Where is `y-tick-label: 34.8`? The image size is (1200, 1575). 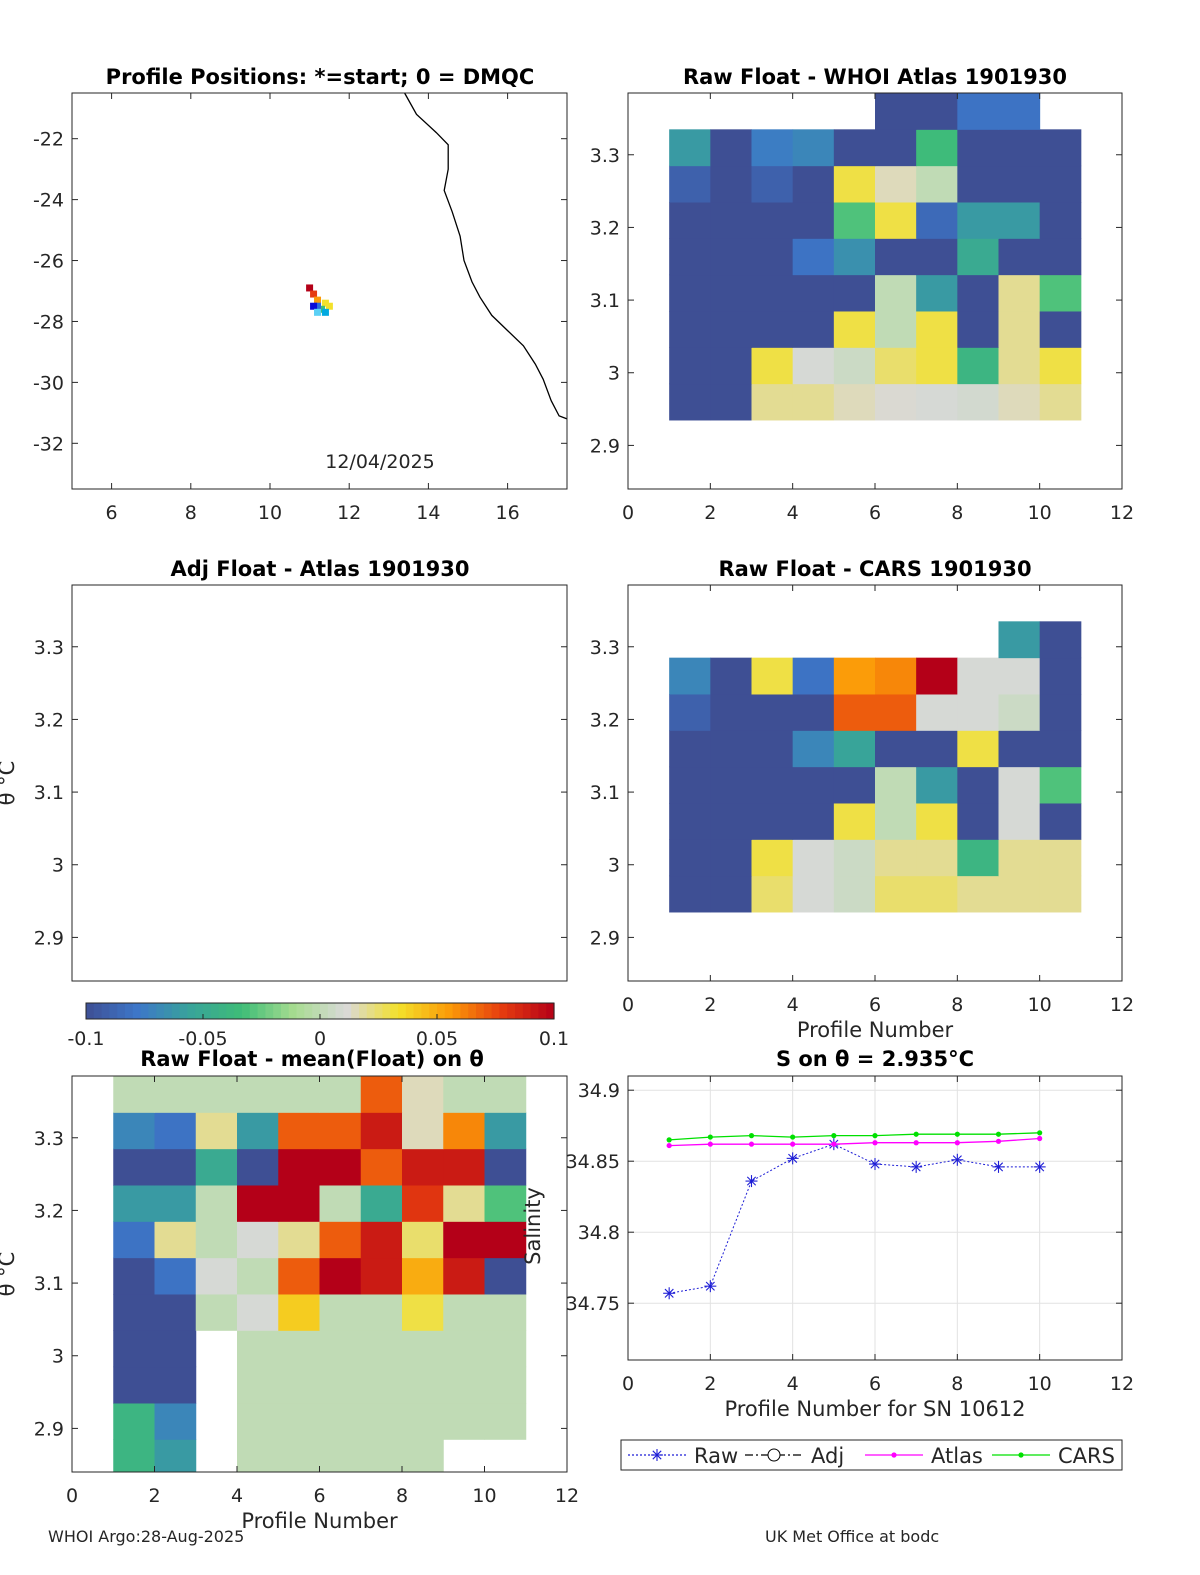 y-tick-label: 34.8 is located at coordinates (599, 1233).